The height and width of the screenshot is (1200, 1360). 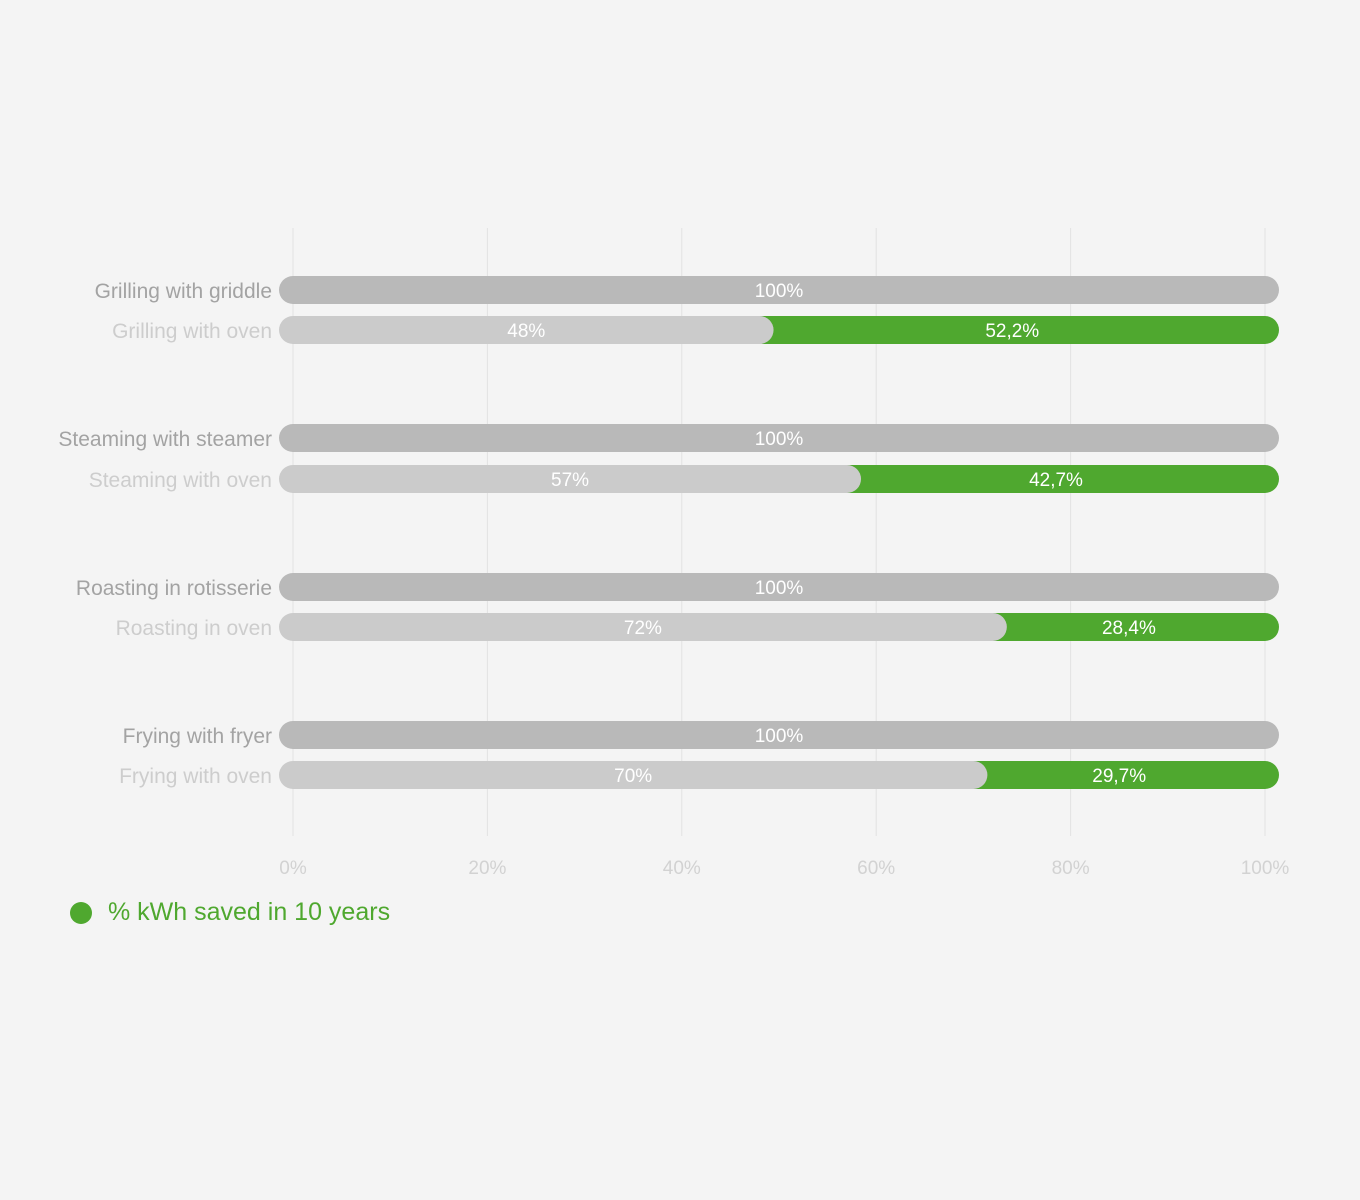 I want to click on bar-value-label: 48%, so click(x=526, y=331).